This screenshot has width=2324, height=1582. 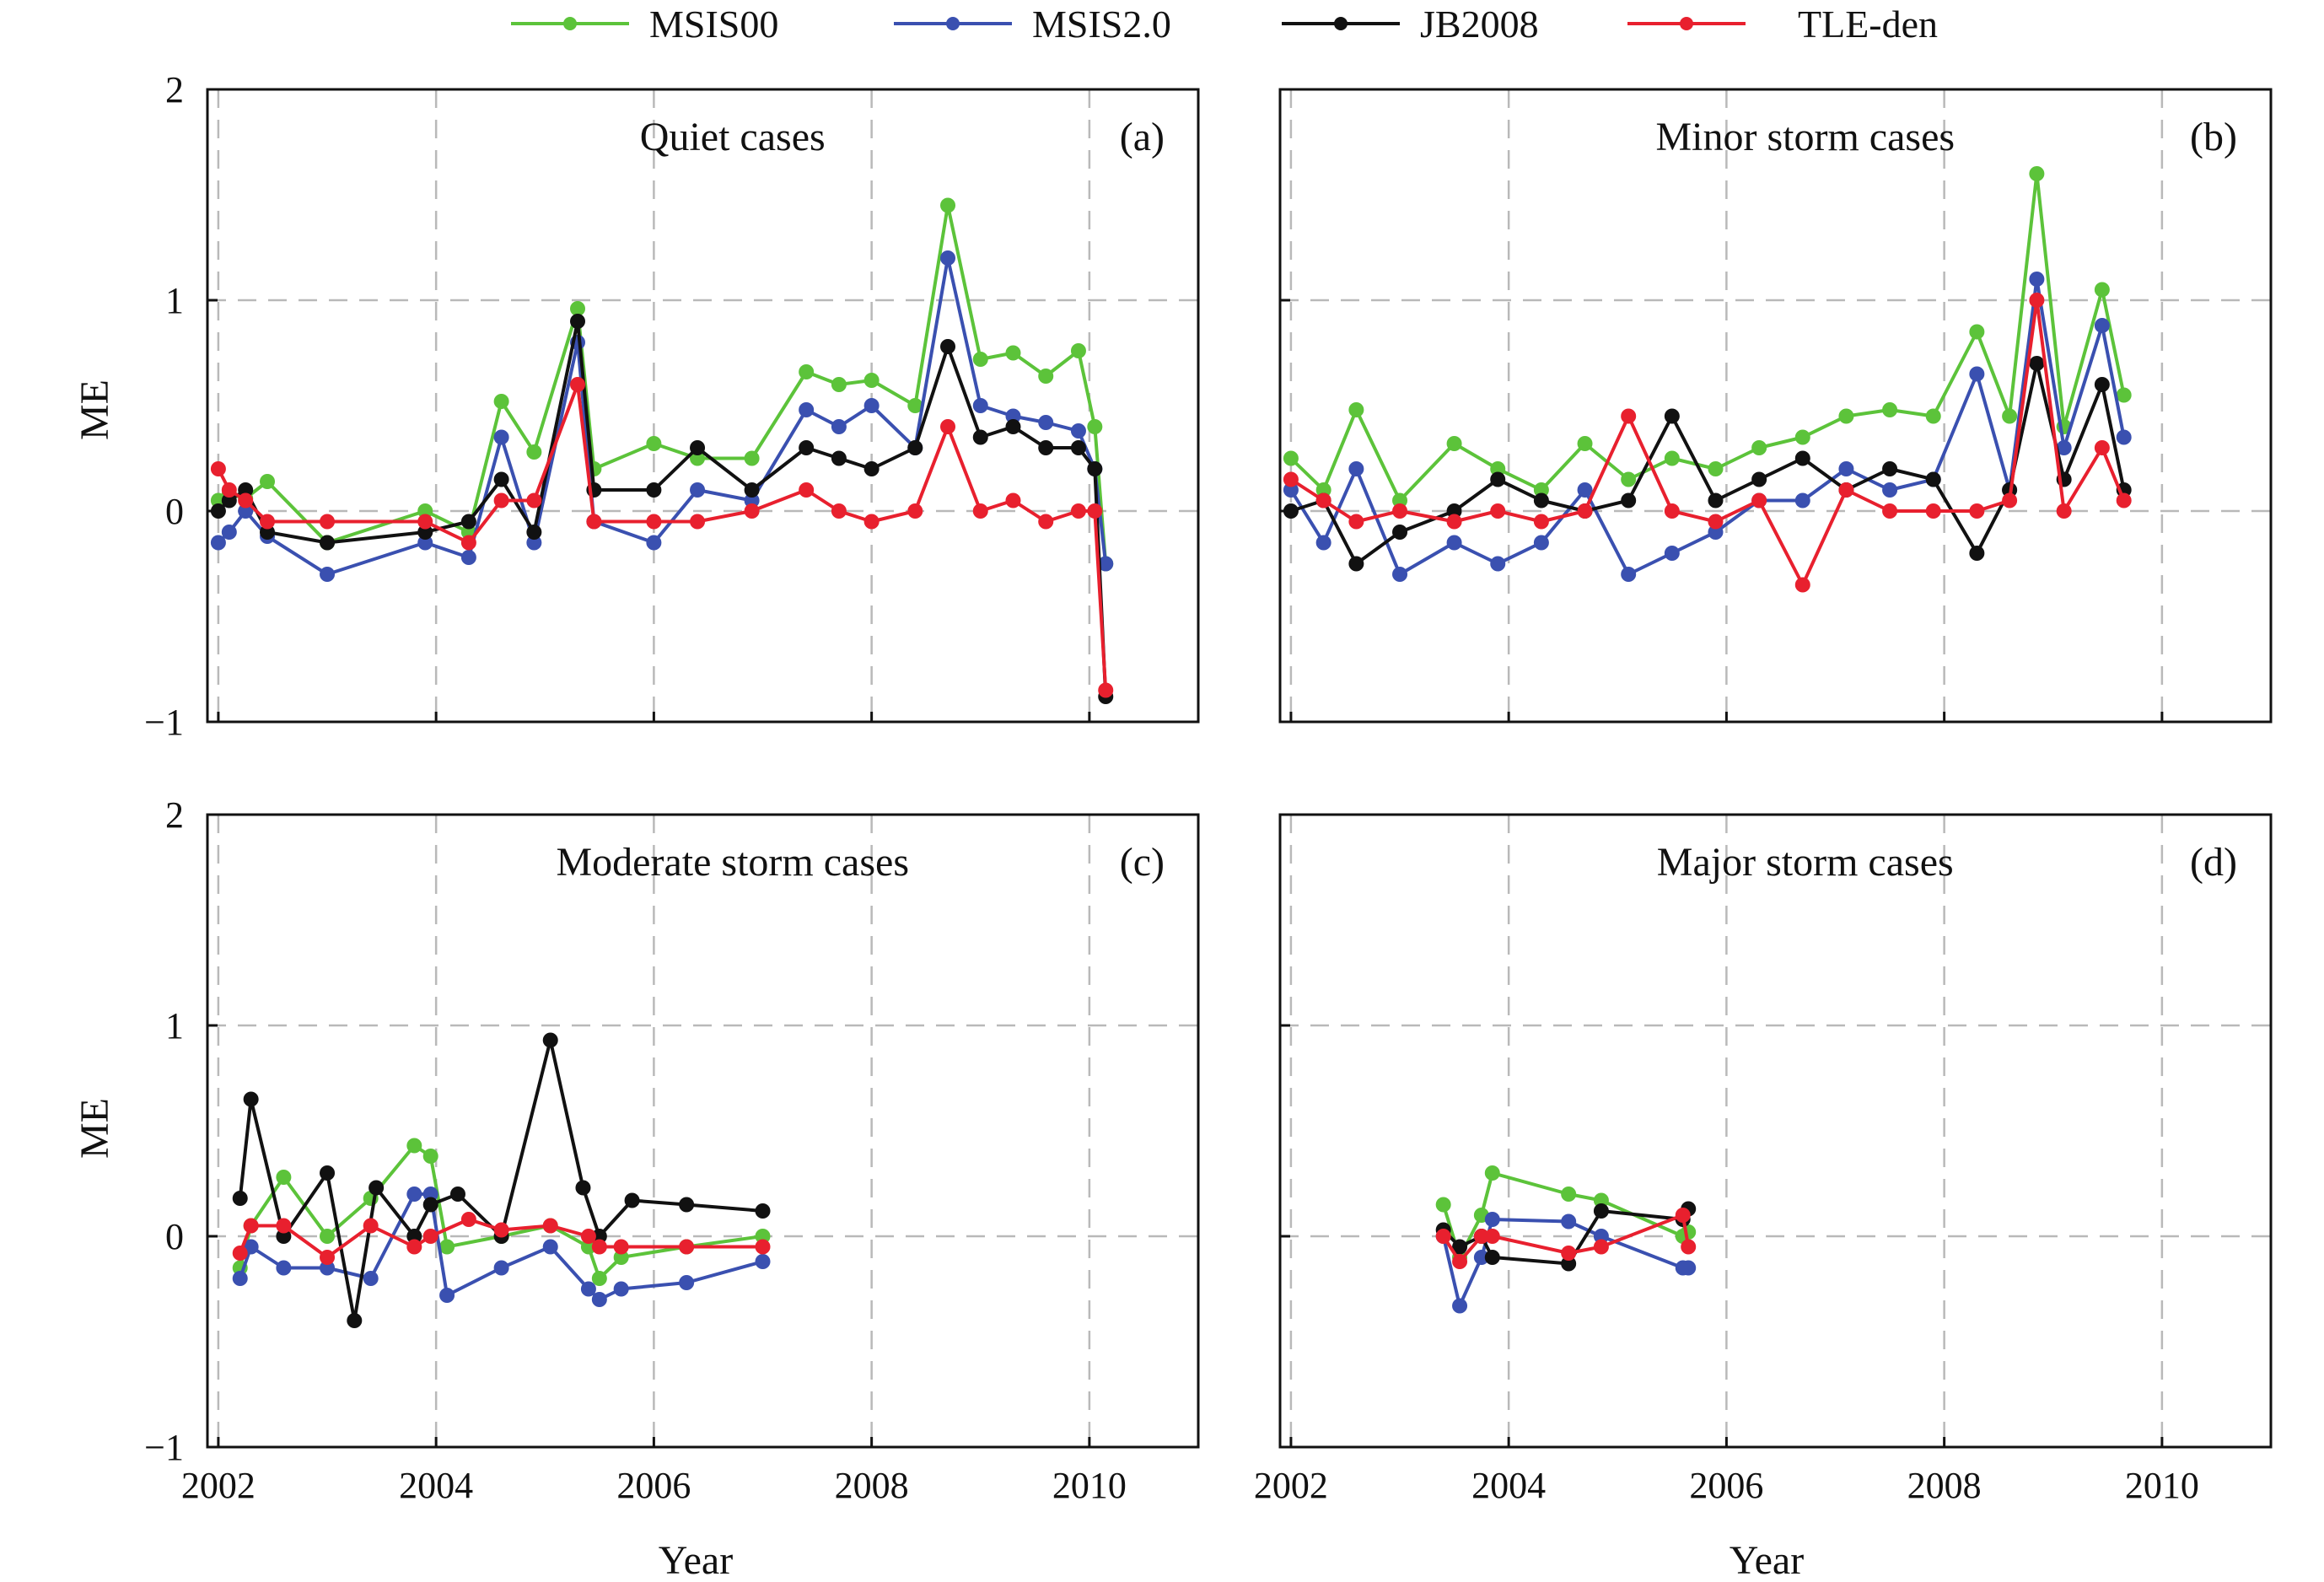 I want to click on x-tick-label: 2004, so click(x=436, y=1485).